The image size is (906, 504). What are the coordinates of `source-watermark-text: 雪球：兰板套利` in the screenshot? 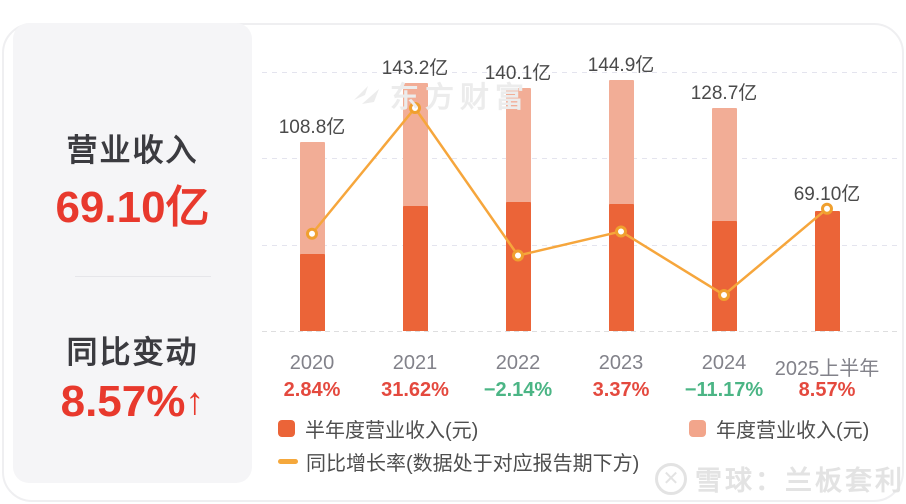 It's located at (800, 481).